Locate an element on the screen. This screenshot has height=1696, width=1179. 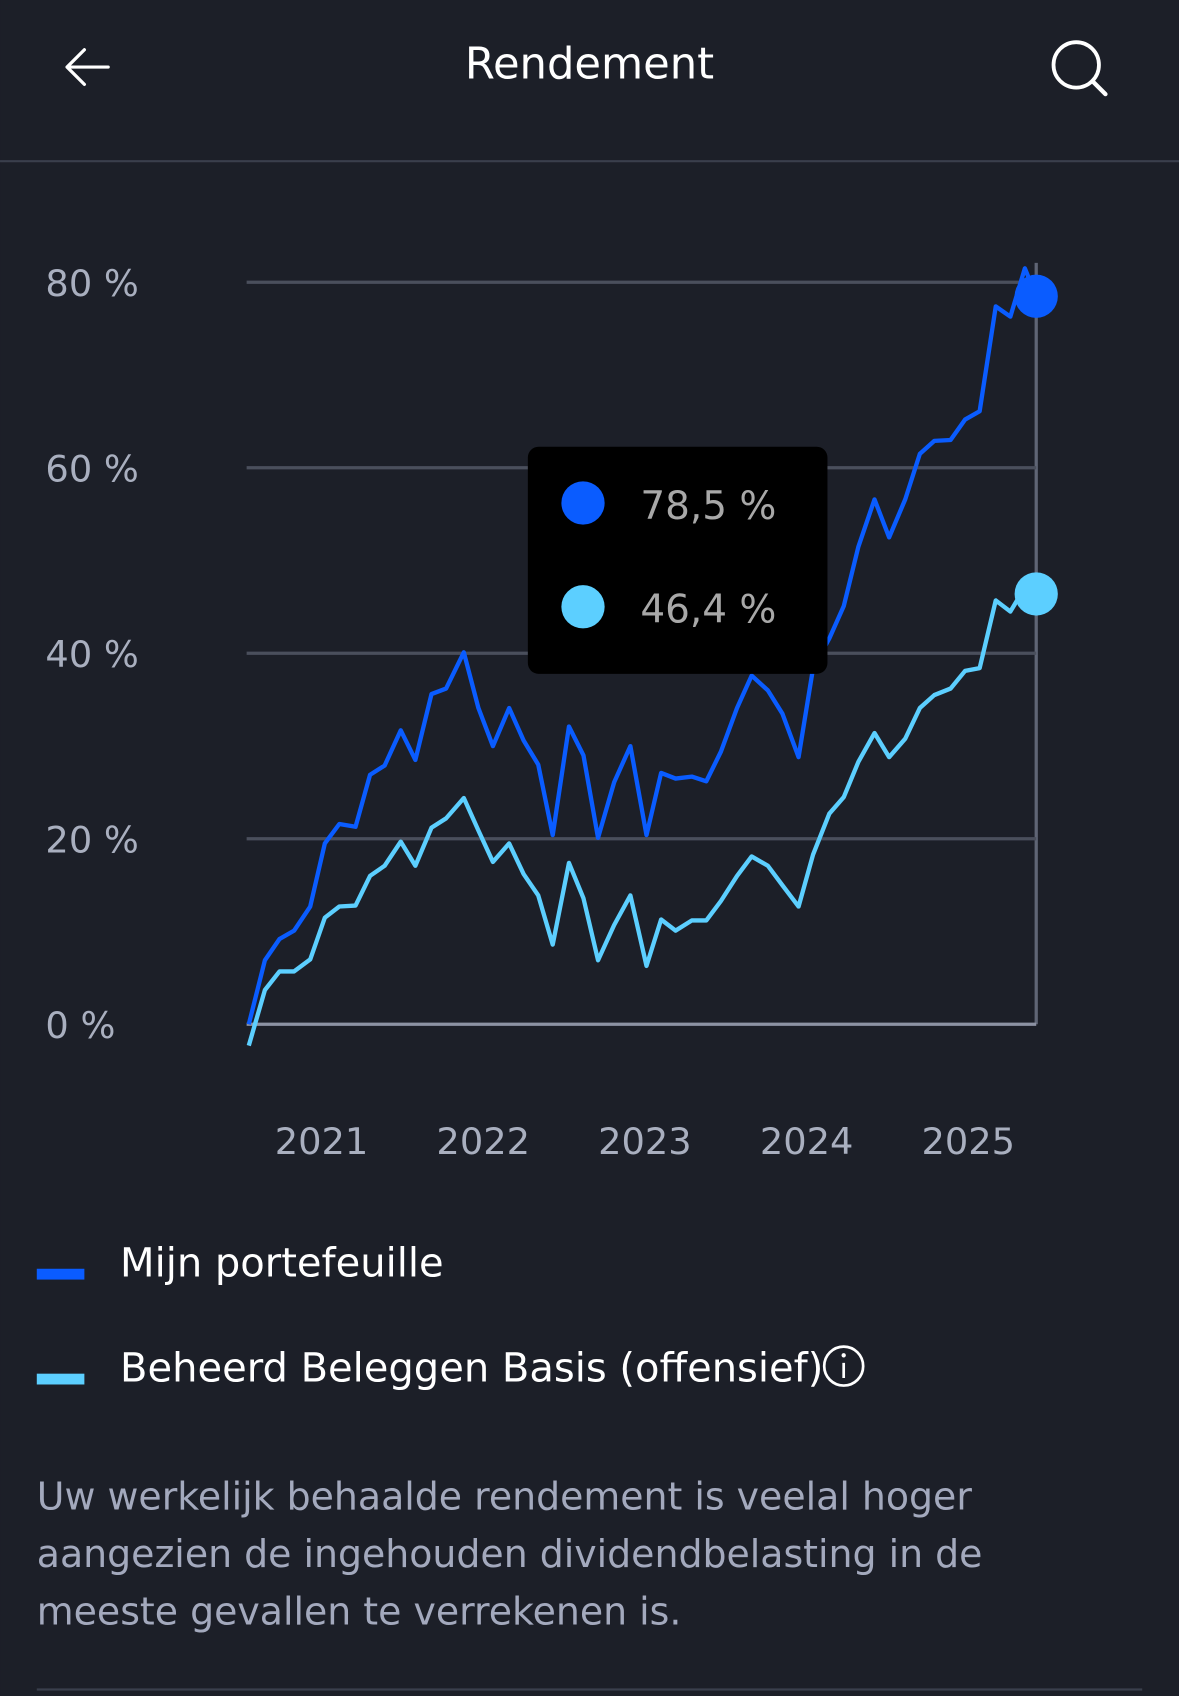
search-icon is located at coordinates (1076, 65).